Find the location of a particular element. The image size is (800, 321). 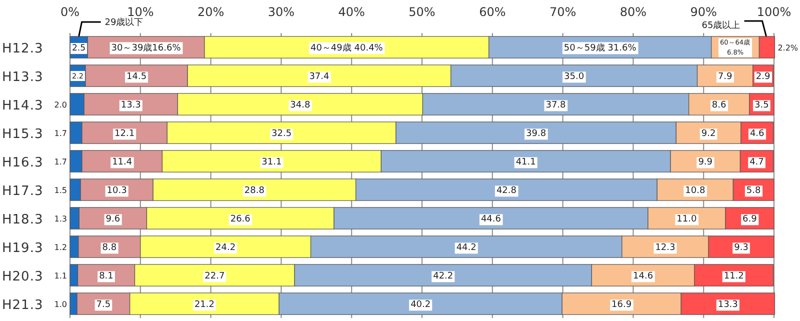

data-label: 8.1 is located at coordinates (106, 277).